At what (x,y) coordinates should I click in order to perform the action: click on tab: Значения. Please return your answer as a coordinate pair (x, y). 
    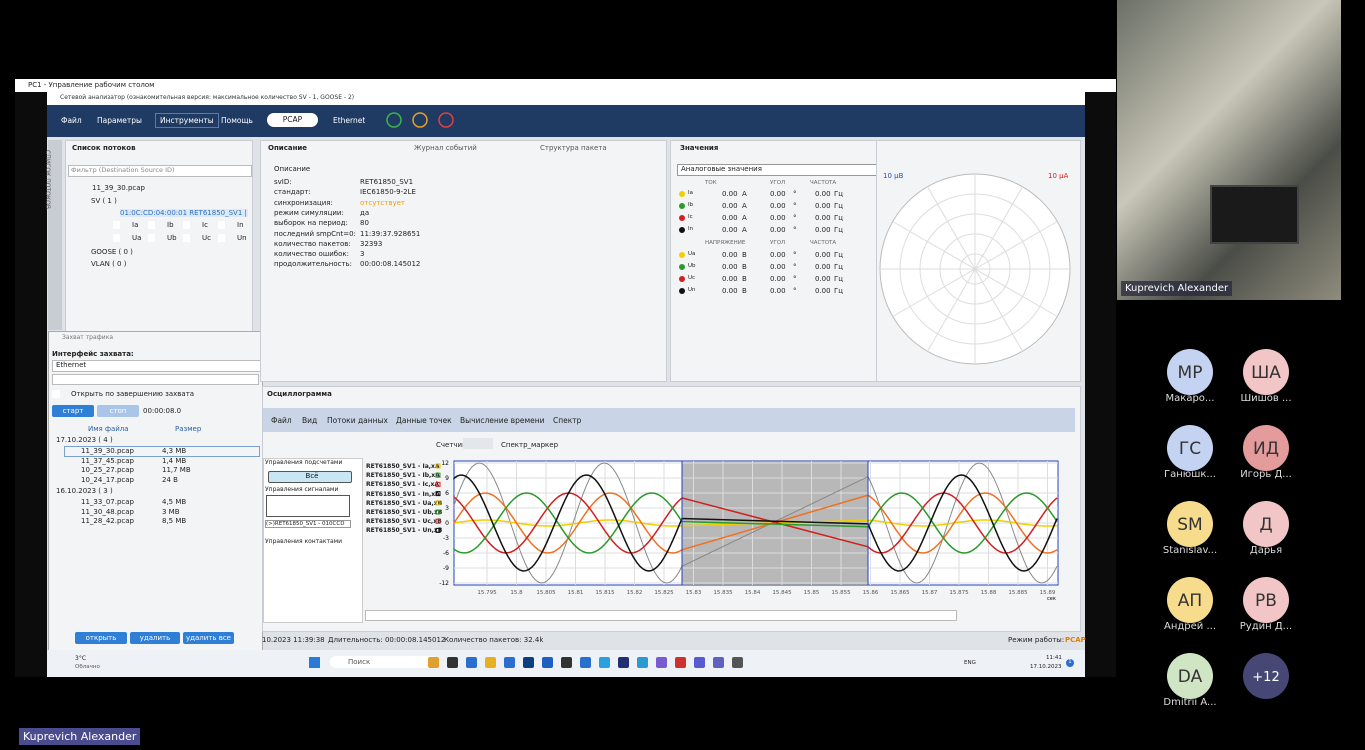
    Looking at the image, I should click on (699, 148).